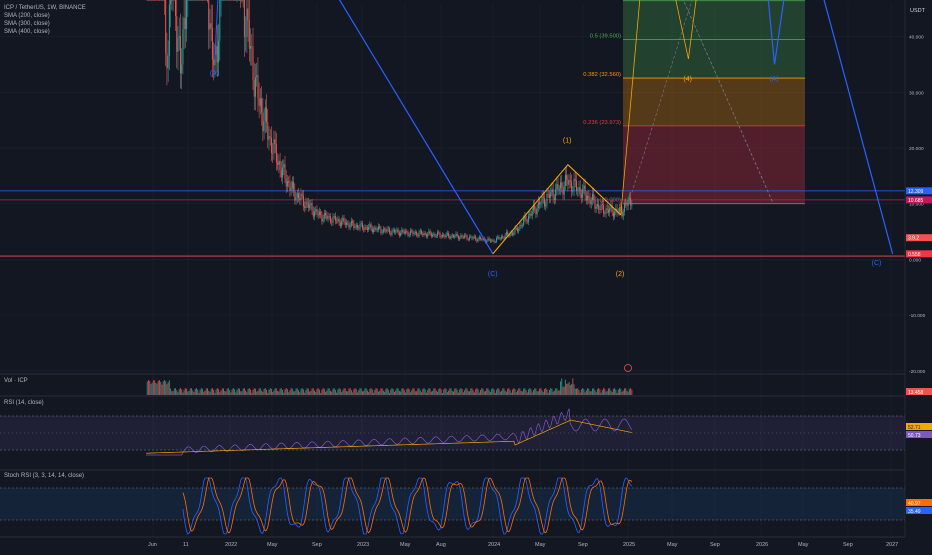 This screenshot has height=555, width=932. I want to click on time-axis-label: Sep, so click(317, 545).